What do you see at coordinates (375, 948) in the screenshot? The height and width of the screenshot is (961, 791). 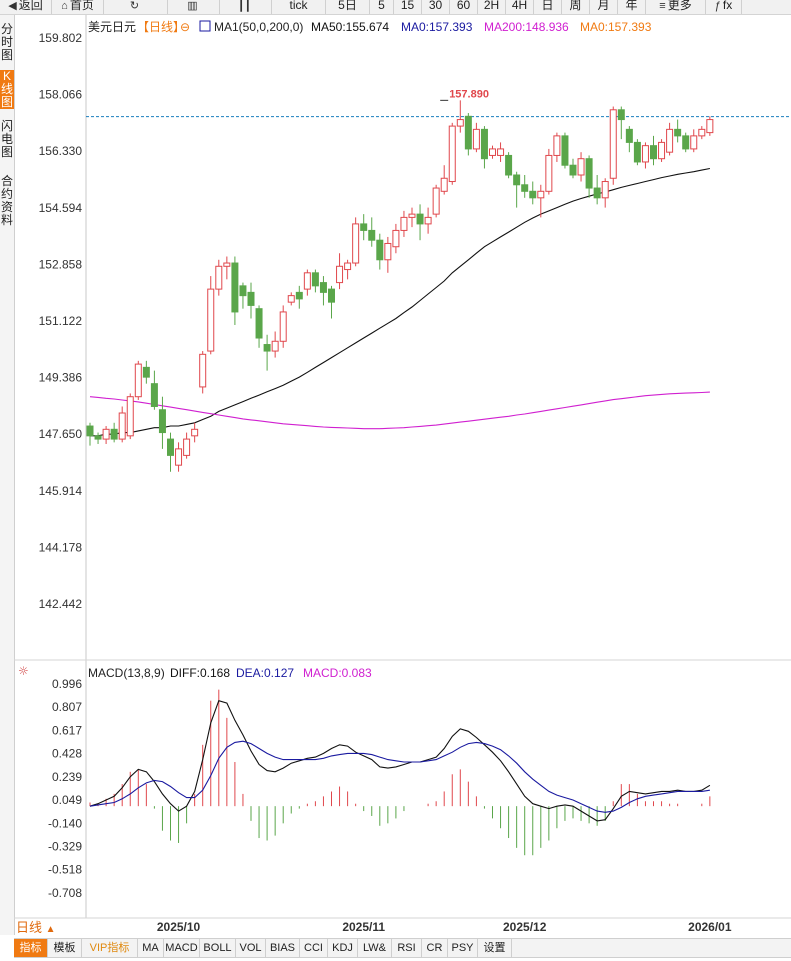 I see `indicator-tab-10: LW&` at bounding box center [375, 948].